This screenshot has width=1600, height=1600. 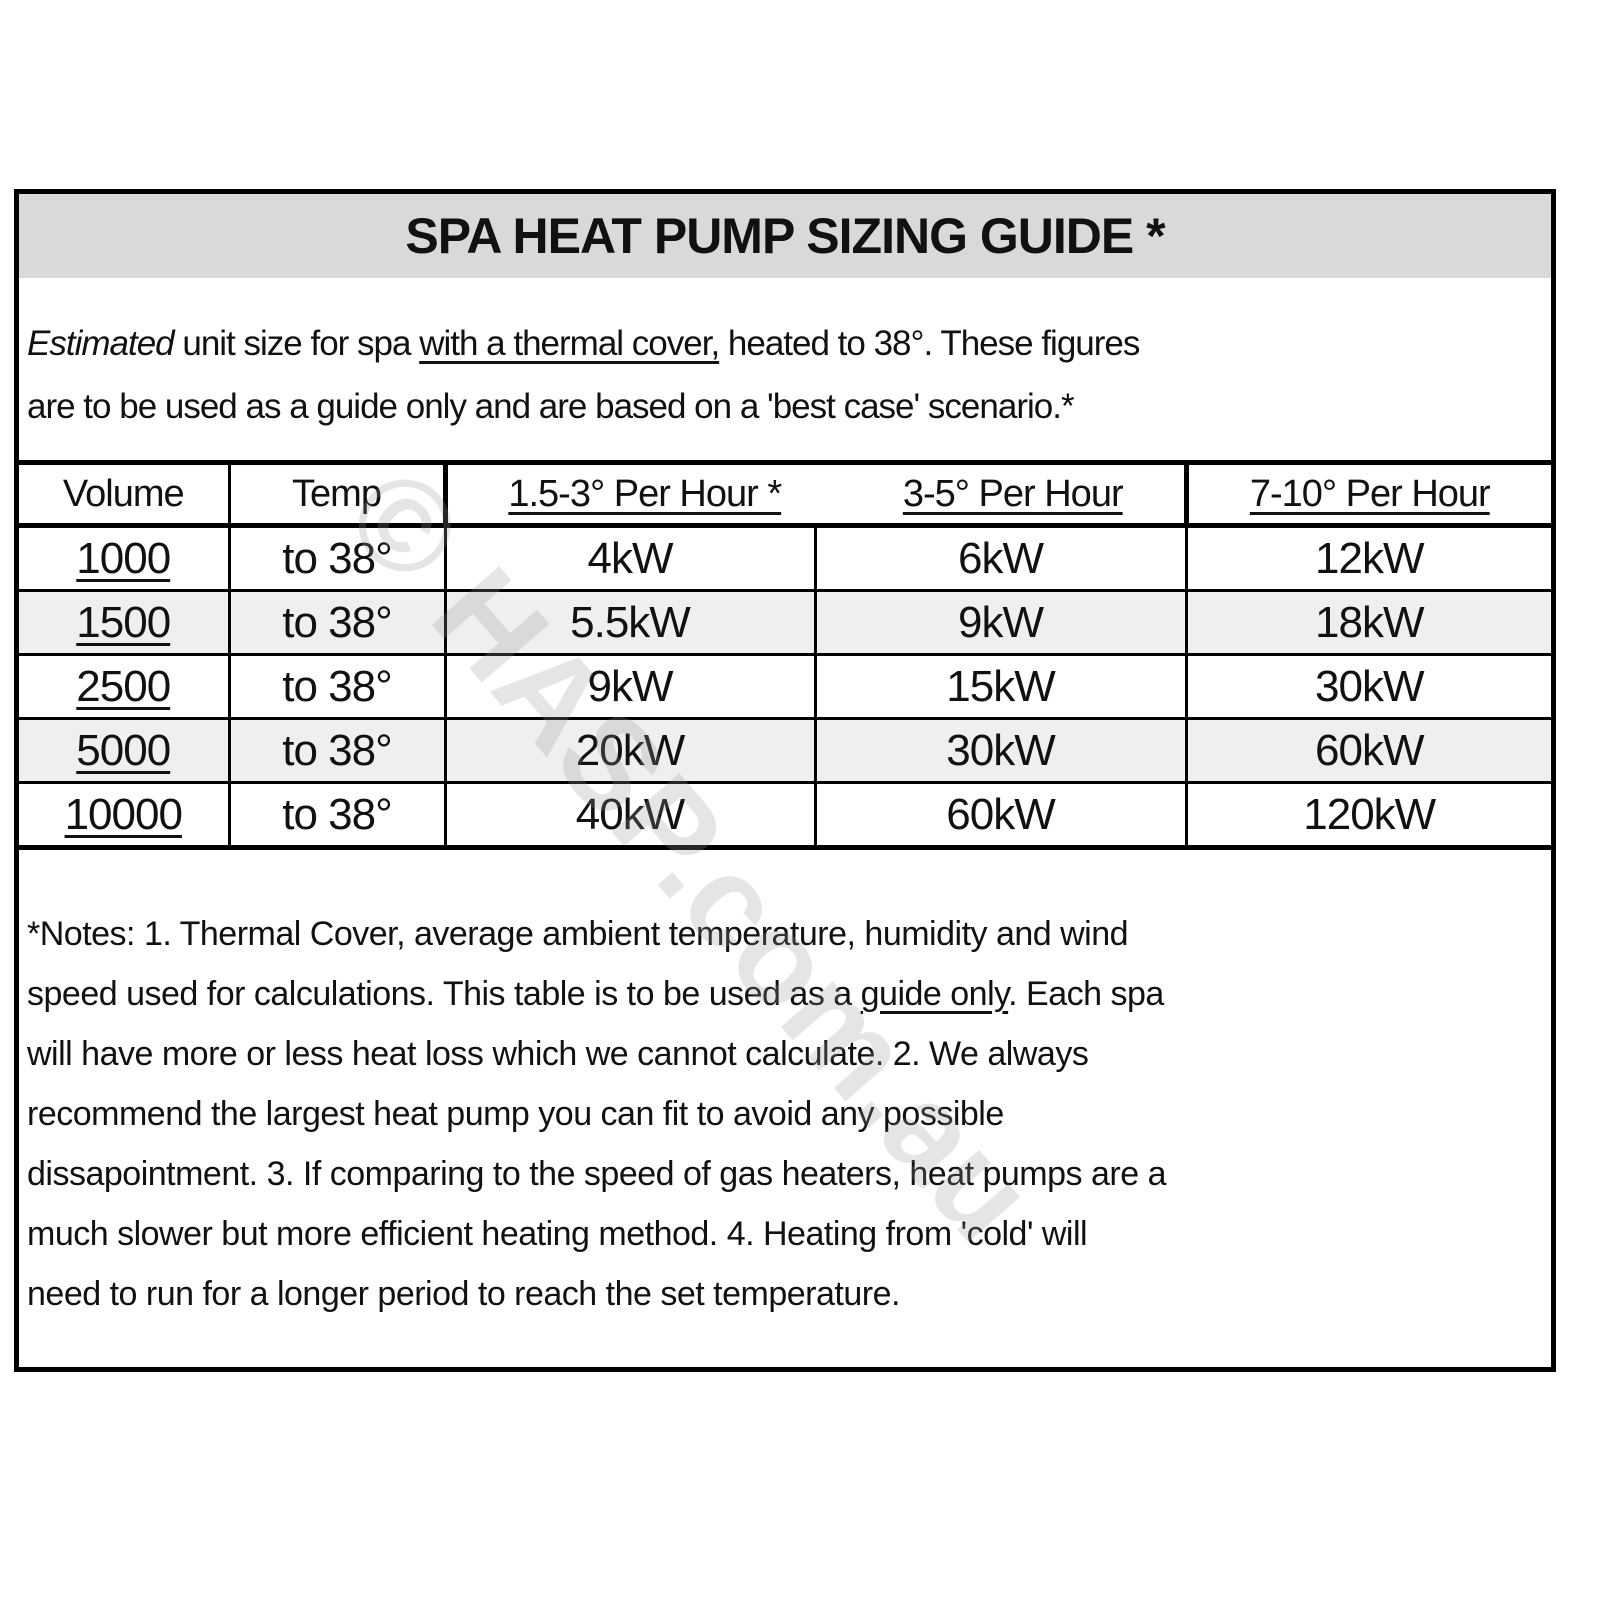 I want to click on intro-italic: Estimated, so click(x=101, y=343).